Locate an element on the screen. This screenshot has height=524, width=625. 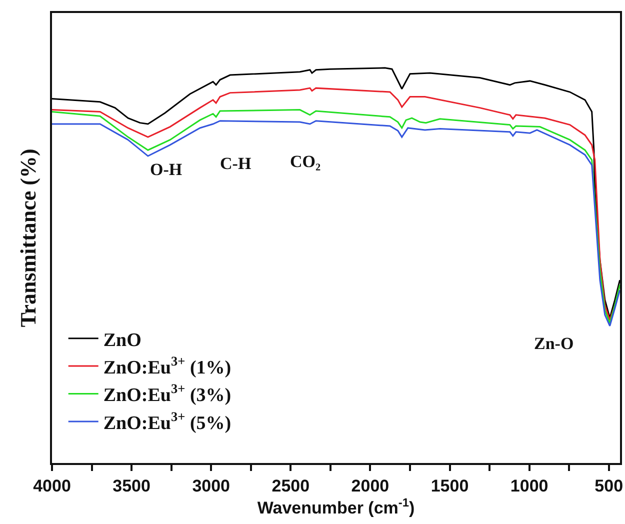
legend-label: ZnO:Eu$^{3+}$ (3%) is located at coordinates (167, 393).